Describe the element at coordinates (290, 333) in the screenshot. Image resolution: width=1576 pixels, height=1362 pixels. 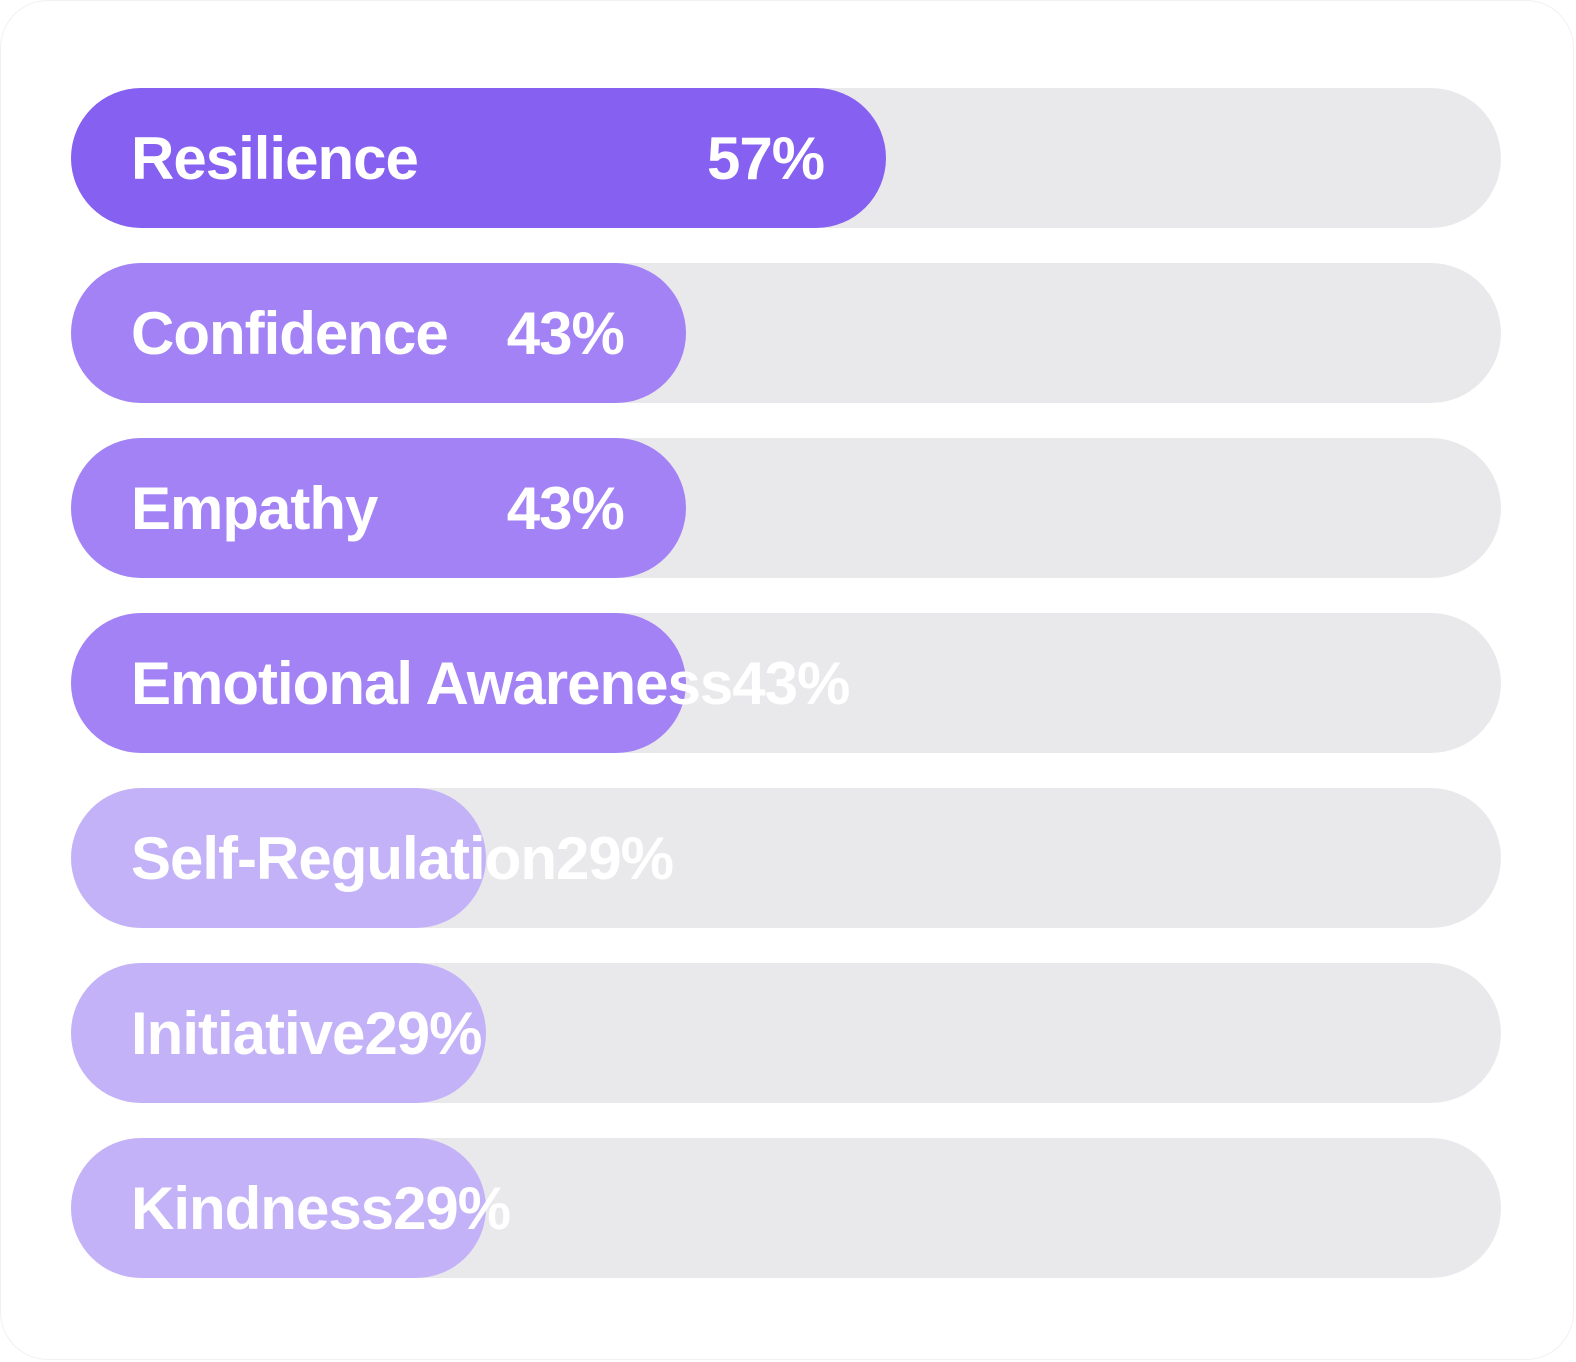
I see `bar-label: Confidence` at that location.